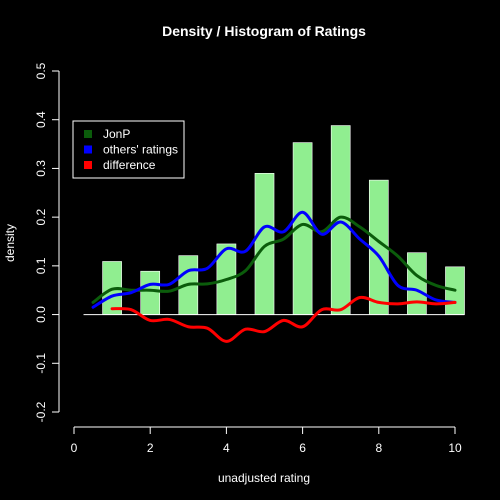  What do you see at coordinates (10, 243) in the screenshot?
I see `y-axis-label: density` at bounding box center [10, 243].